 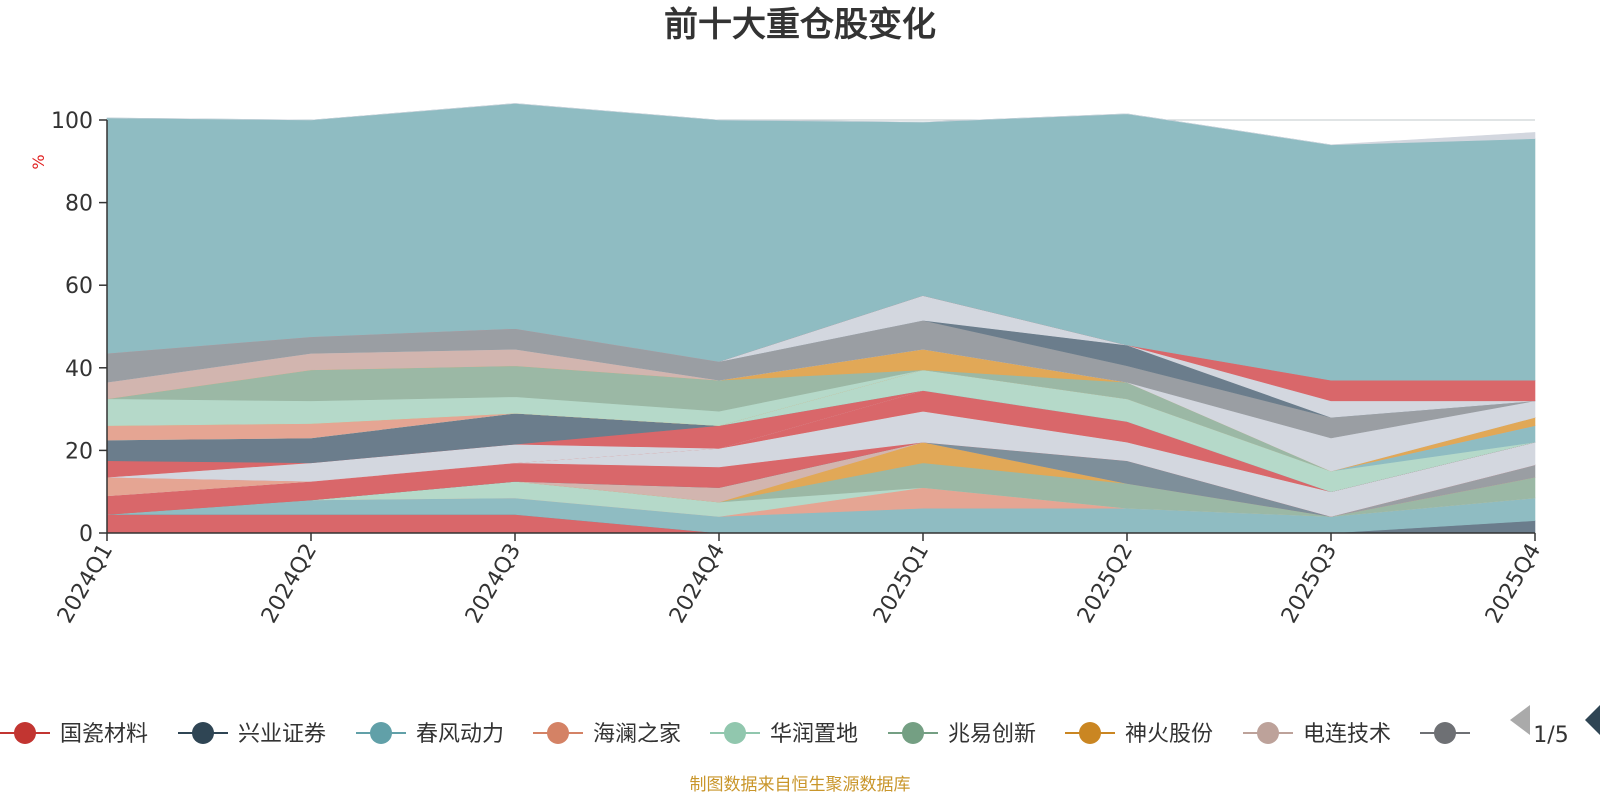 I want to click on legend-item: 华润置地, so click(x=784, y=734).